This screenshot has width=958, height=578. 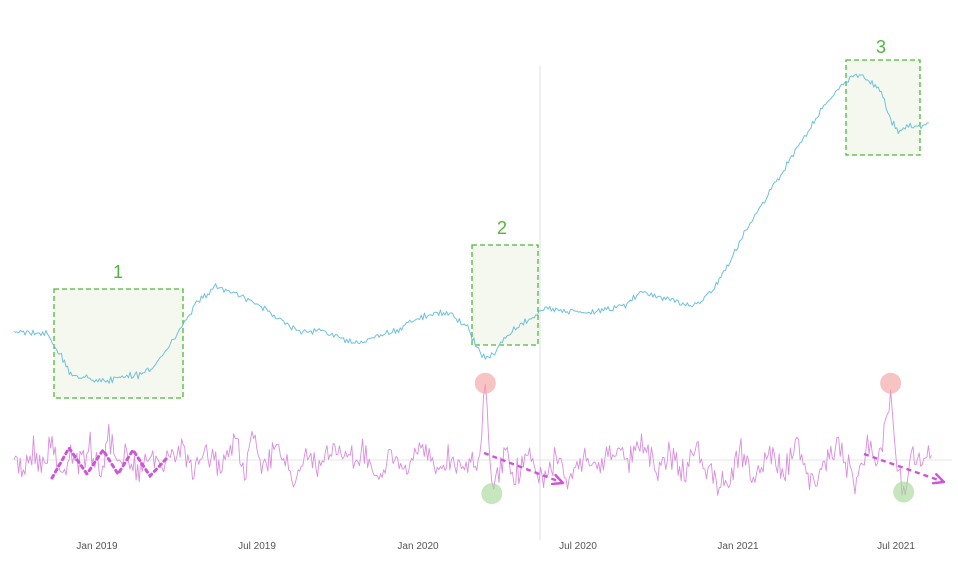 What do you see at coordinates (578, 546) in the screenshot?
I see `x-tick-label: Jul 2020` at bounding box center [578, 546].